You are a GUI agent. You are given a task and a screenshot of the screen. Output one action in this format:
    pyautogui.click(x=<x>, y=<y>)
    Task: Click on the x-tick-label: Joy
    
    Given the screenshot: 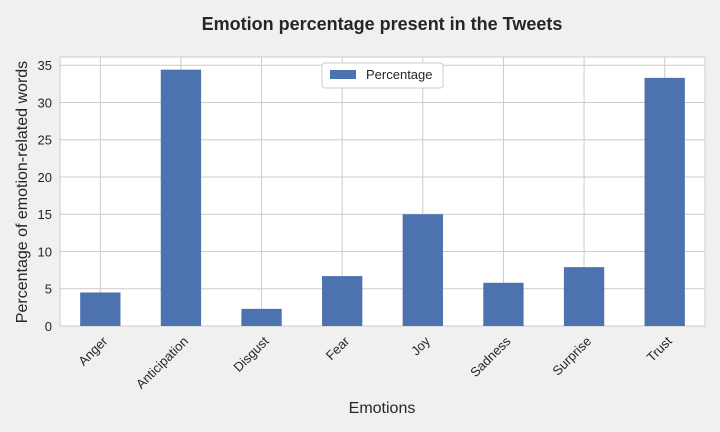 What is the action you would take?
    pyautogui.click(x=420, y=345)
    